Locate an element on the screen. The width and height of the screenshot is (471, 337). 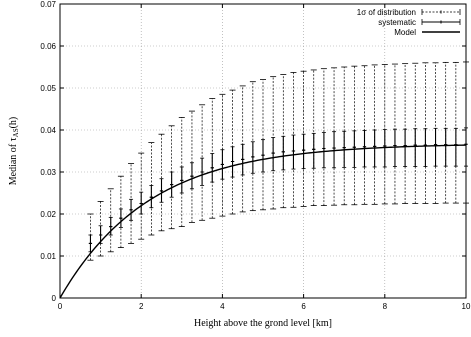
x-tick-label: 10 is located at coordinates (466, 306).